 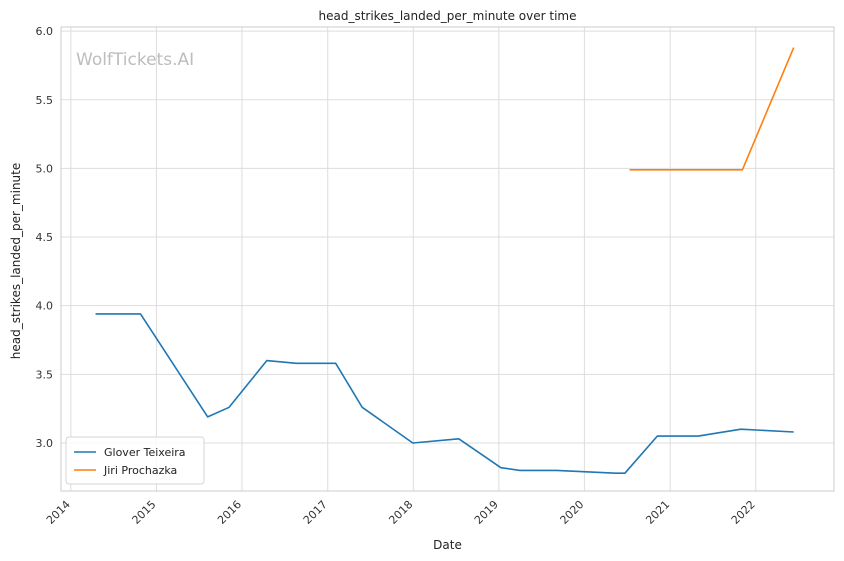 What do you see at coordinates (712, 109) in the screenshot?
I see `series-line` at bounding box center [712, 109].